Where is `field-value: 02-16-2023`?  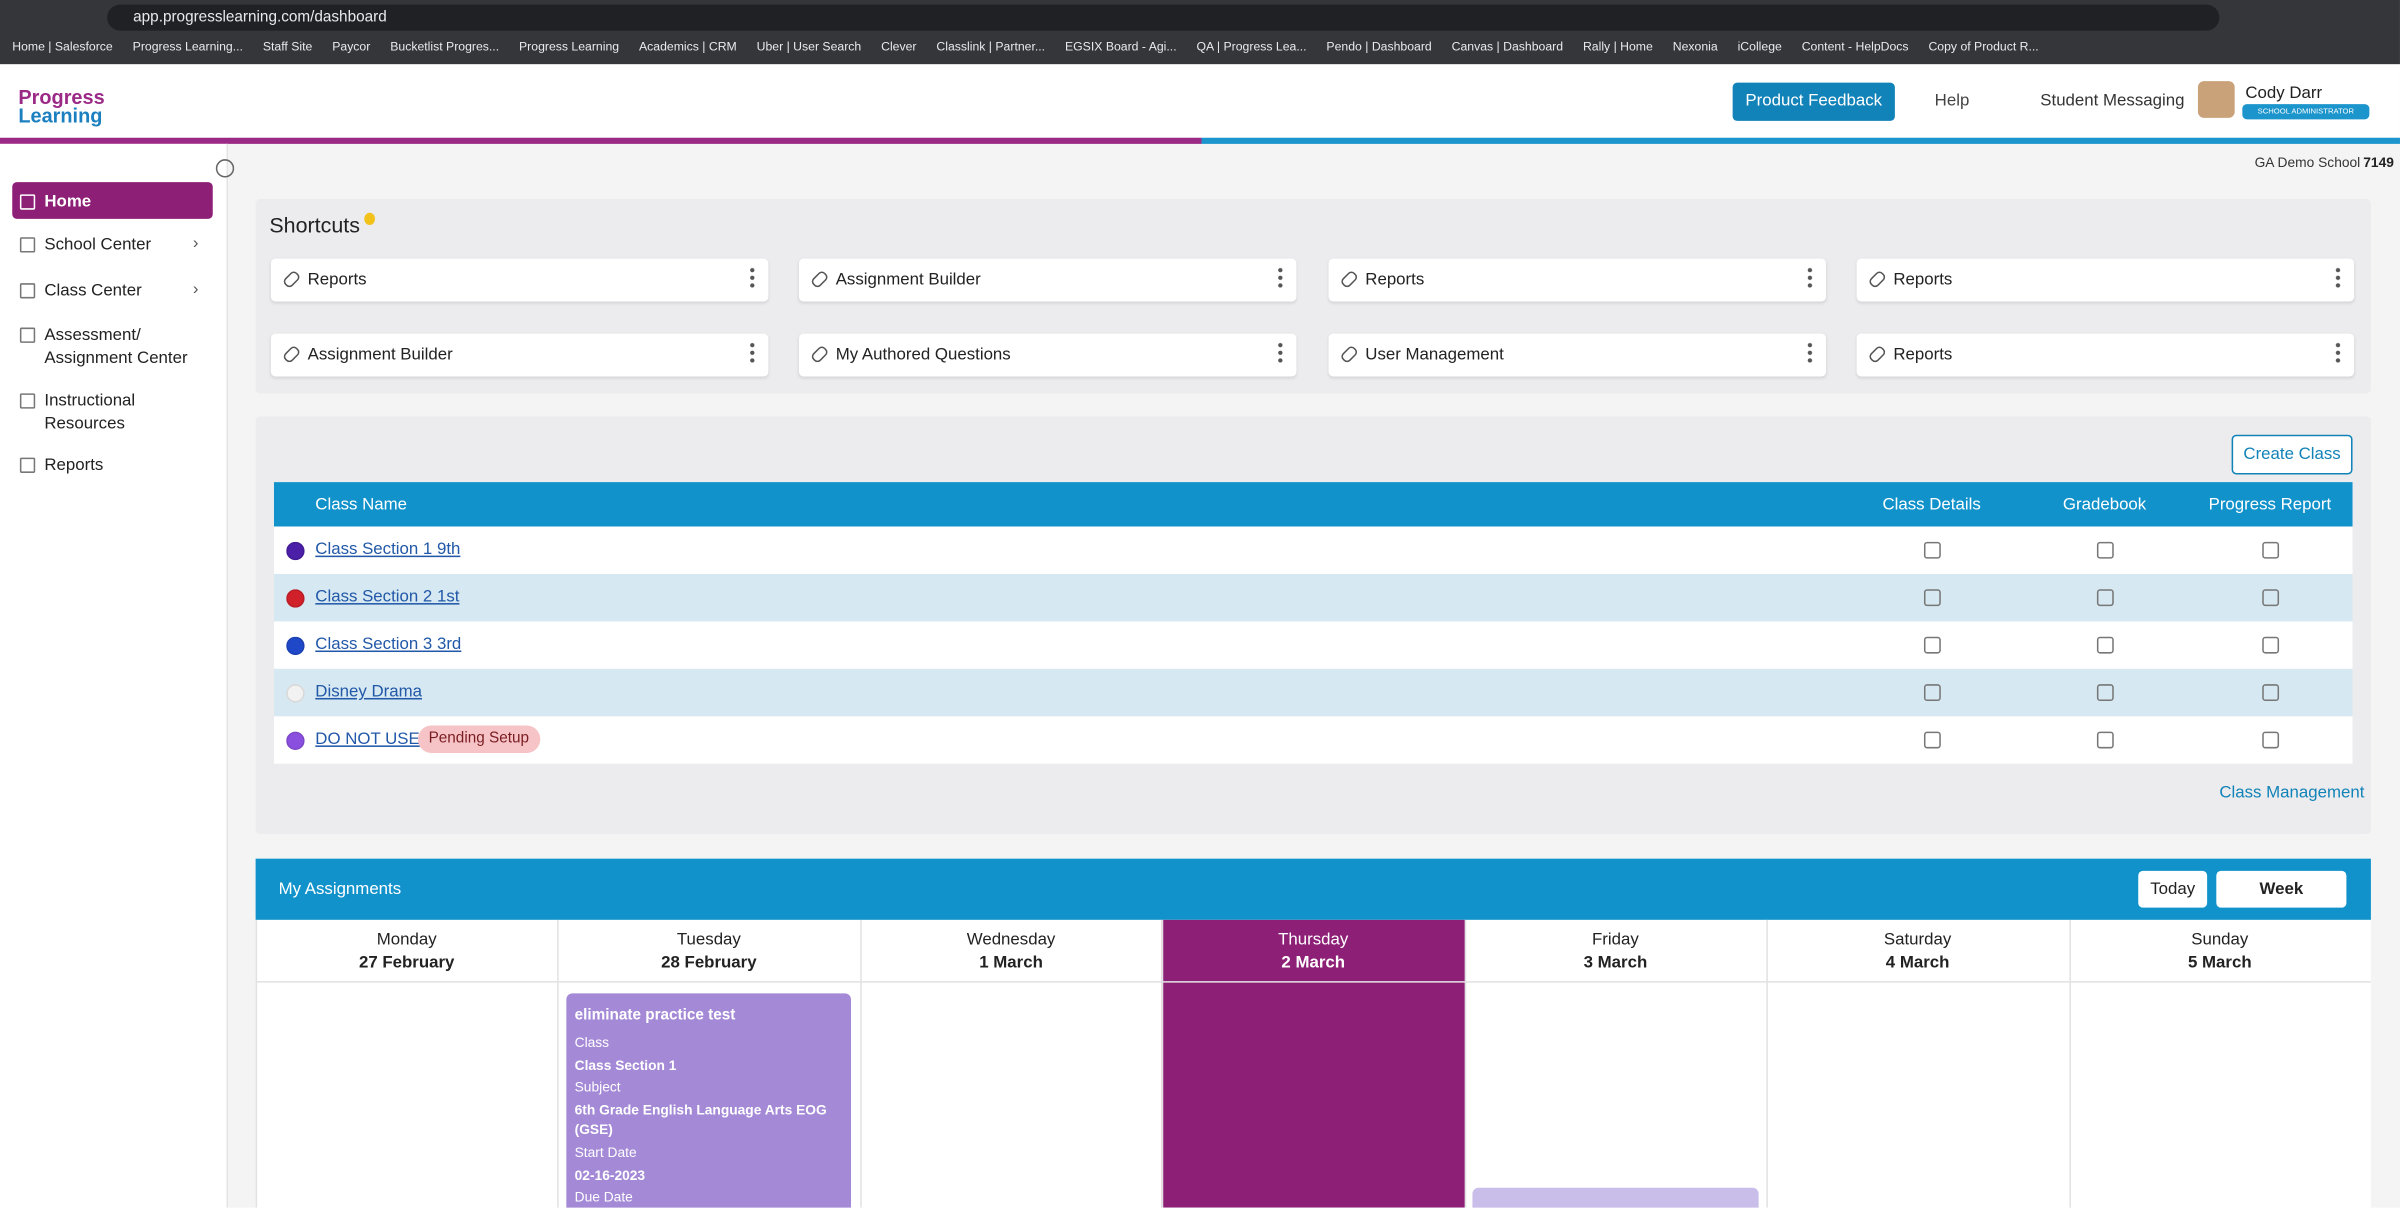
field-value: 02-16-2023 is located at coordinates (610, 1175).